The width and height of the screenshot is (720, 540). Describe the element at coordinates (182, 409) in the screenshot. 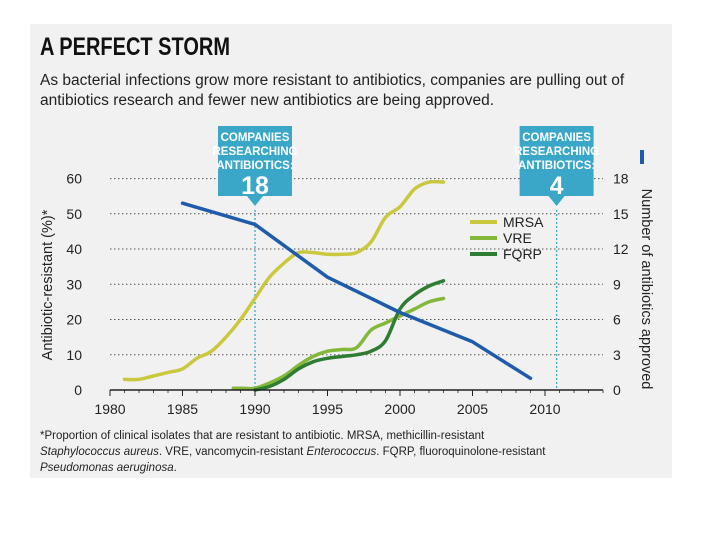

I see `x-tick-label: 1985` at that location.